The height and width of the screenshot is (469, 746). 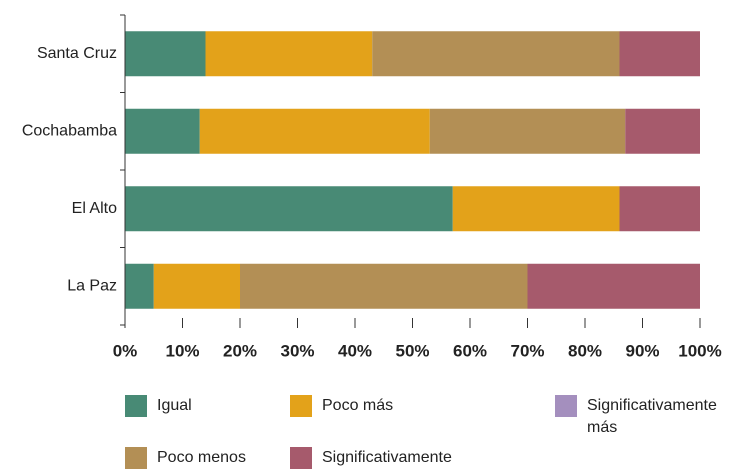 I want to click on legend-label: Igual, so click(x=174, y=405).